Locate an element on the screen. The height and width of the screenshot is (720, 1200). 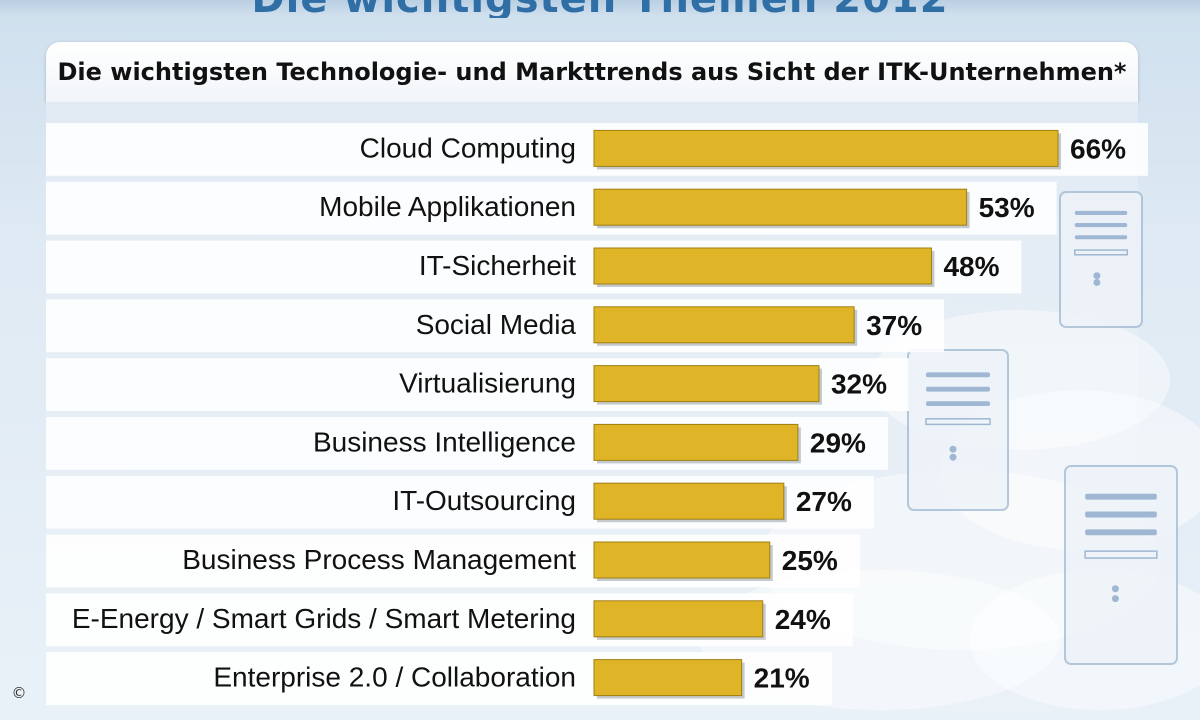
value-label: 66% is located at coordinates (1098, 148).